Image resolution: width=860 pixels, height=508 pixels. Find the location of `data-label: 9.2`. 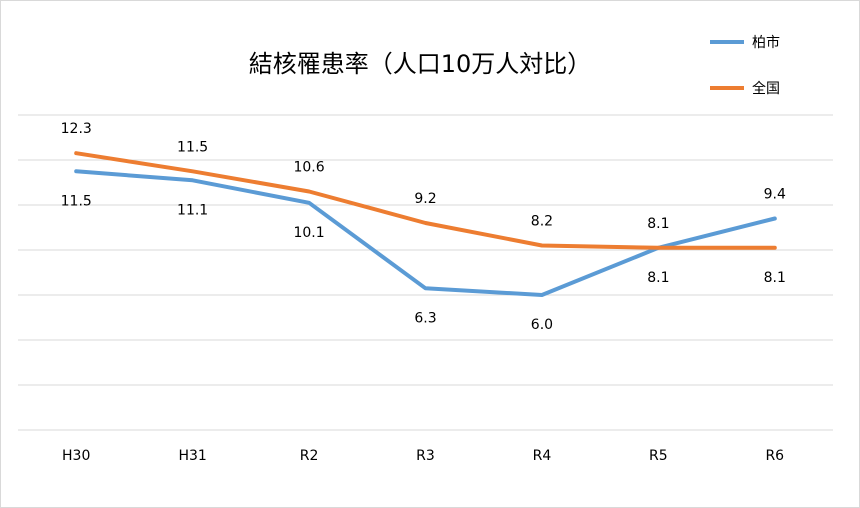

data-label: 9.2 is located at coordinates (425, 199).